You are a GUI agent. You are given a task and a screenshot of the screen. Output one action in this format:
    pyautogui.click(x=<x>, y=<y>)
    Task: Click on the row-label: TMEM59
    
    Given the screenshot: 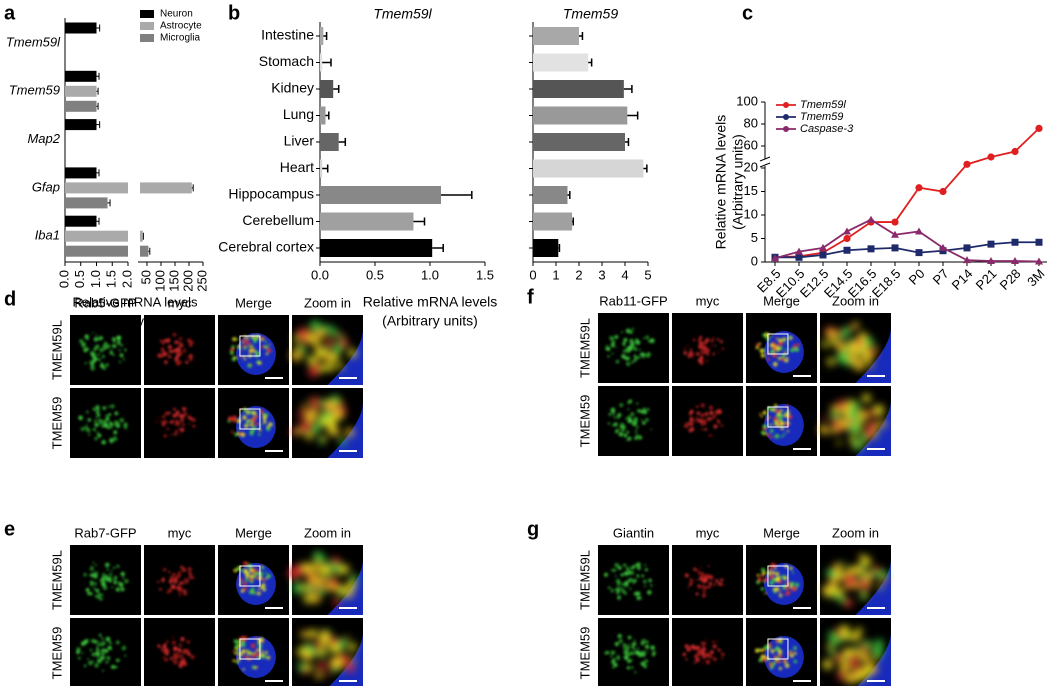 What is the action you would take?
    pyautogui.click(x=584, y=653)
    